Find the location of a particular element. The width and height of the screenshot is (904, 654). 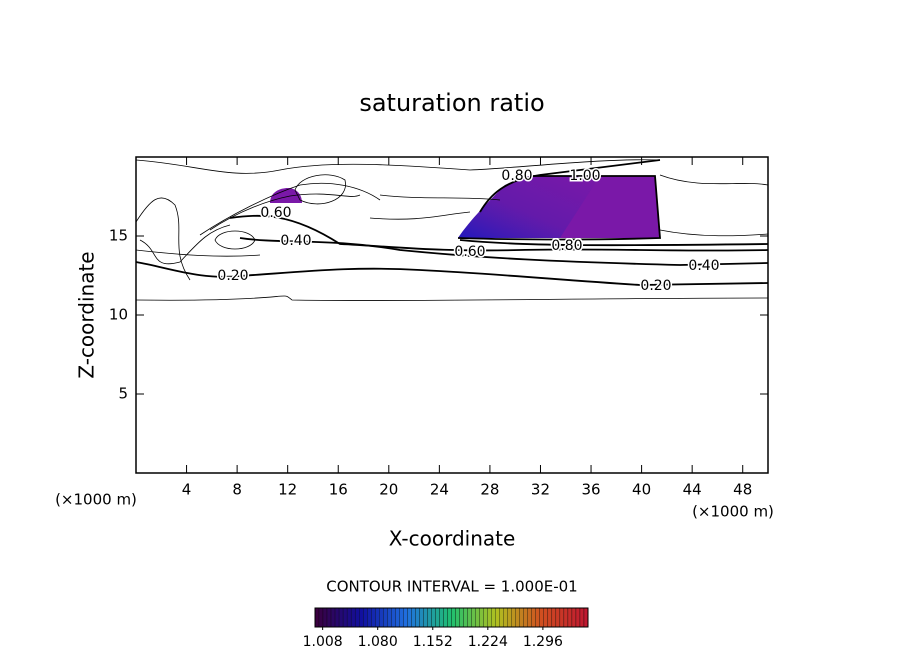

x-tick-label: 20 is located at coordinates (388, 490).